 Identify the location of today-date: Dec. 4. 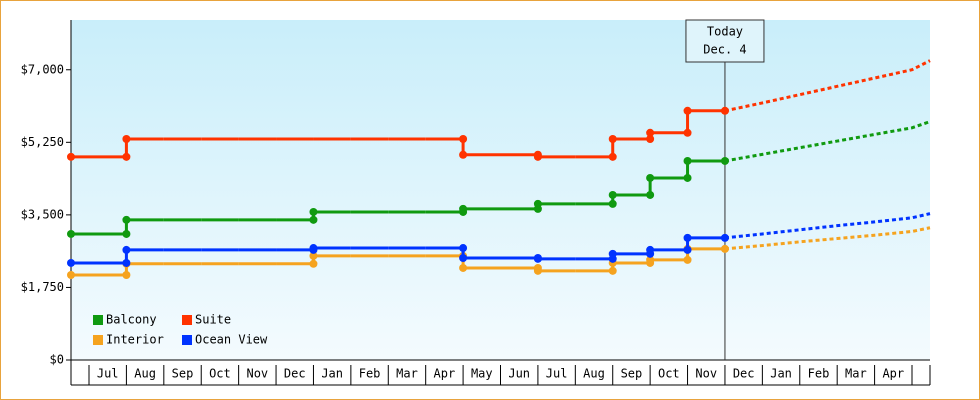
(724, 50).